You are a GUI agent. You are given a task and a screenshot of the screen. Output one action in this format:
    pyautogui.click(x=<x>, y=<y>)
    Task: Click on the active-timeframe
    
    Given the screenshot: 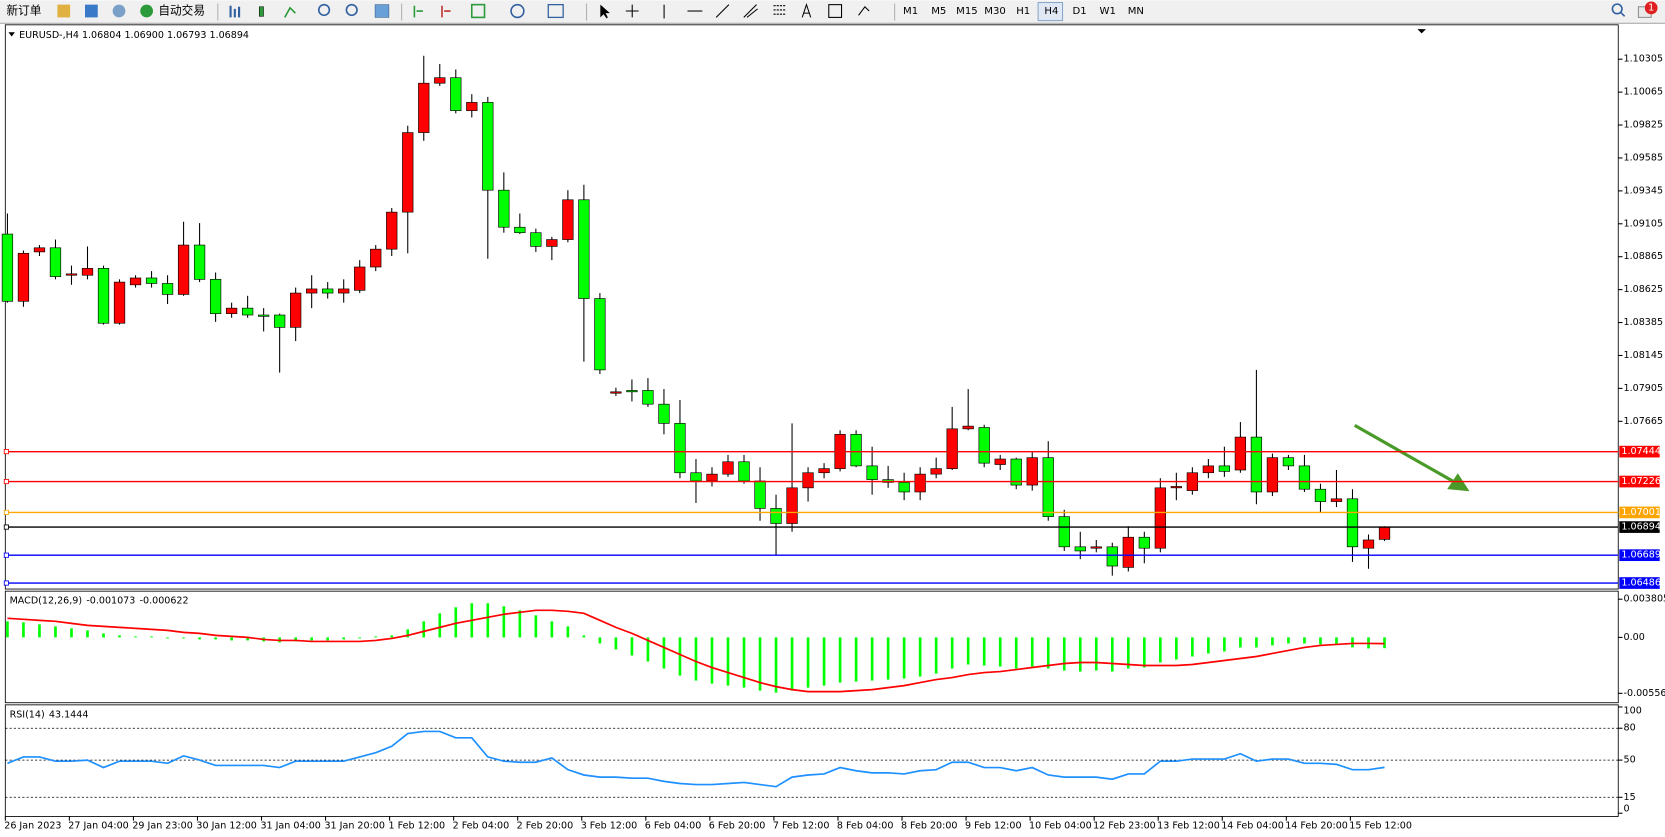 What is the action you would take?
    pyautogui.click(x=1050, y=11)
    